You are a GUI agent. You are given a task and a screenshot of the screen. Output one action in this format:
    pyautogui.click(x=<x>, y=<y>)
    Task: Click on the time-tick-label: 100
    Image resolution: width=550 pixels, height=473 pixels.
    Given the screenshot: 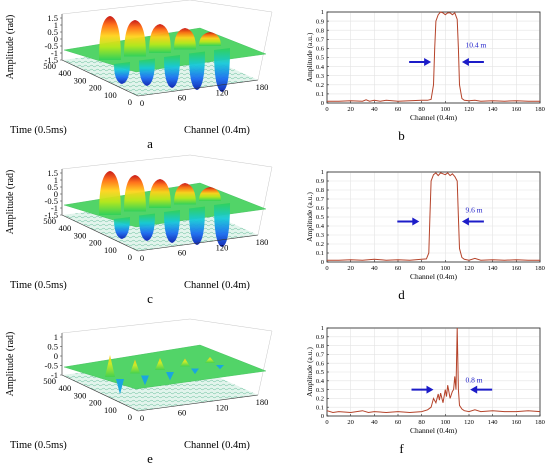 What is the action you would take?
    pyautogui.click(x=110, y=95)
    